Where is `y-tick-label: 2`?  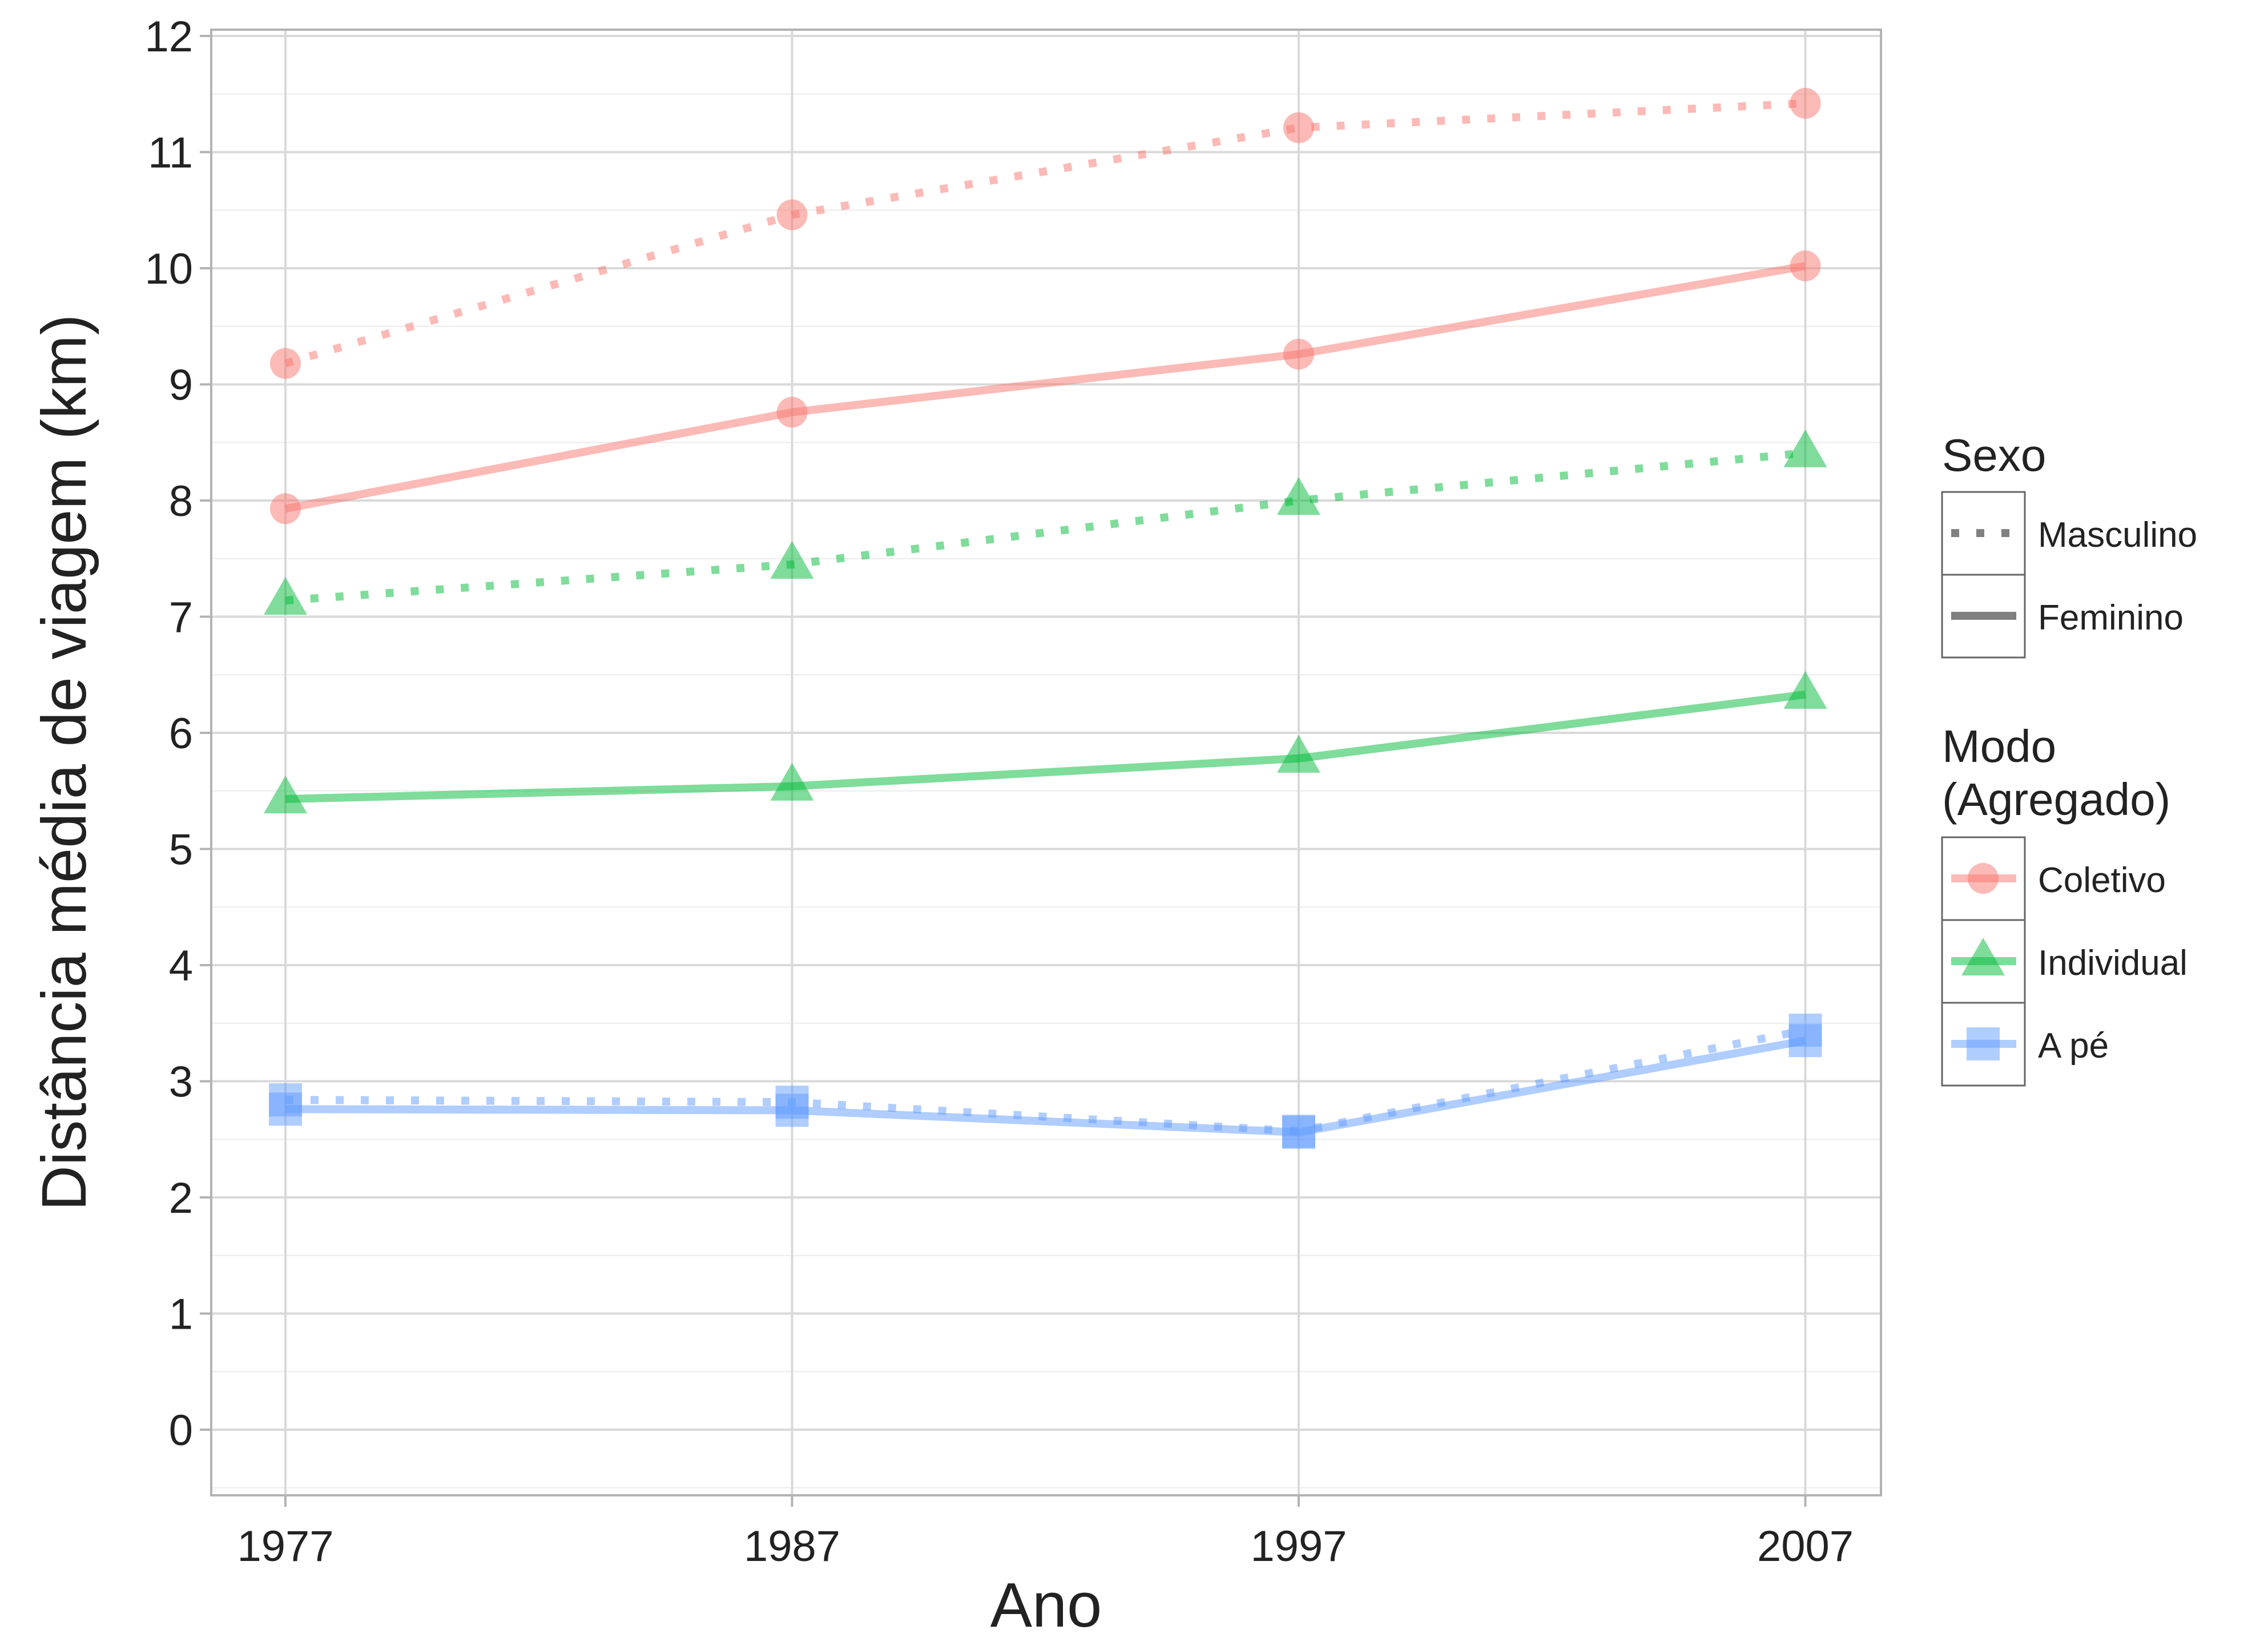 y-tick-label: 2 is located at coordinates (181, 1198).